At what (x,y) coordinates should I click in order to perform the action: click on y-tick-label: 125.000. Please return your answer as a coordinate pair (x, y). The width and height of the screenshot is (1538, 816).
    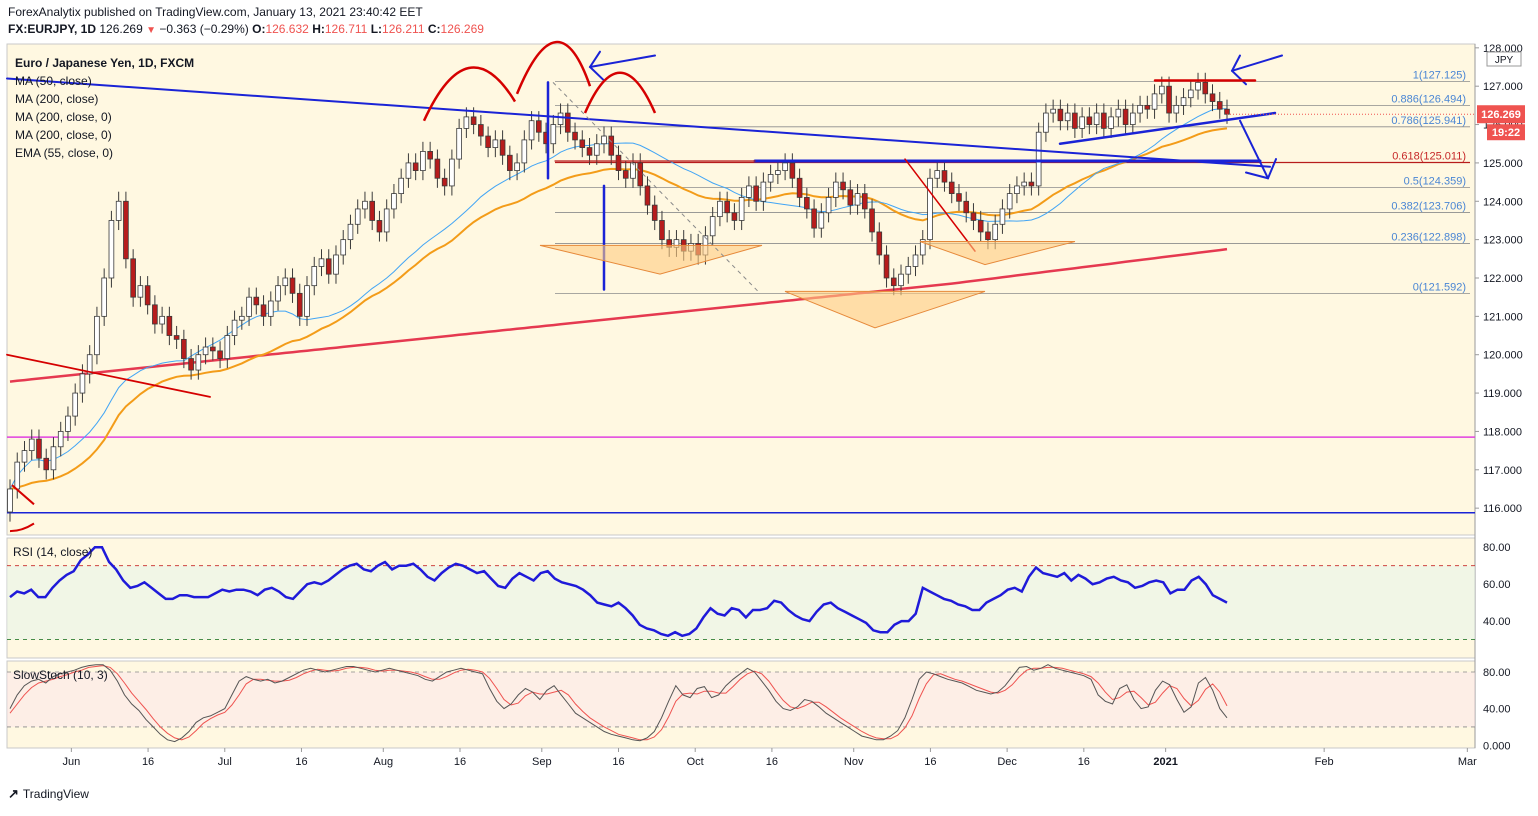
    Looking at the image, I should click on (1503, 164).